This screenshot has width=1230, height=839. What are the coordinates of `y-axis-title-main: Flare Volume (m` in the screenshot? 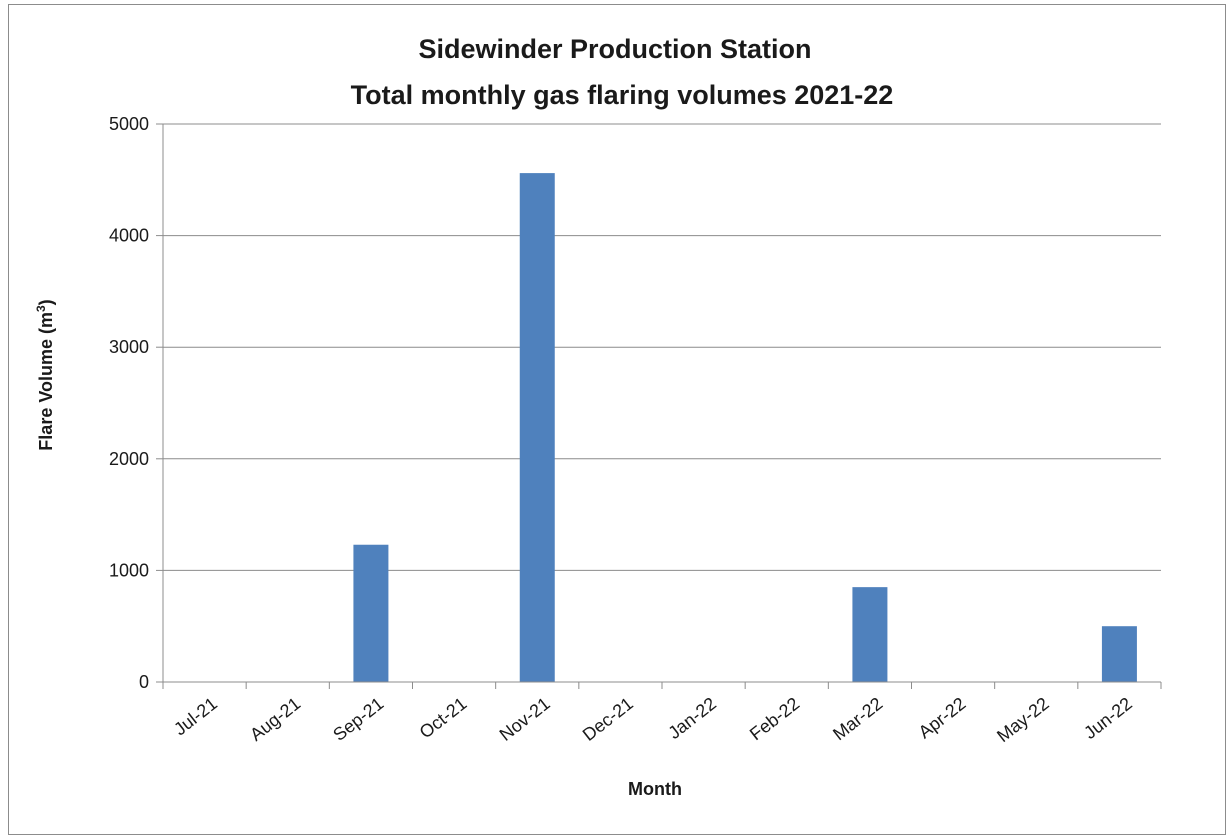 It's located at (46, 381).